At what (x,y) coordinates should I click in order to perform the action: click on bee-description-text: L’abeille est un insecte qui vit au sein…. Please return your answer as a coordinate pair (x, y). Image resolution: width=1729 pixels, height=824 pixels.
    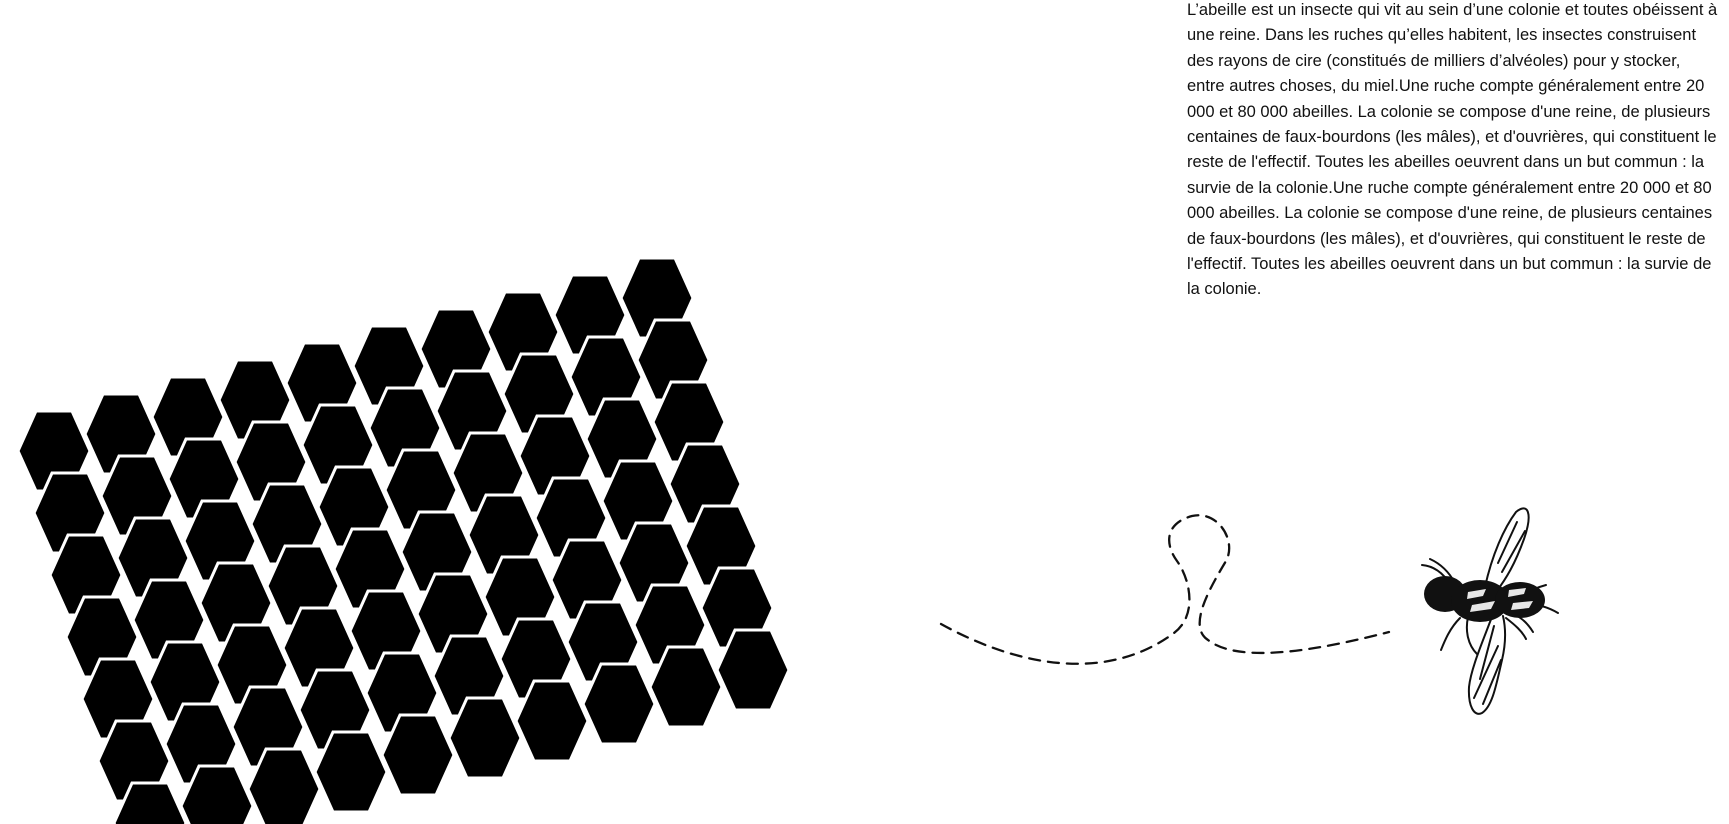
    Looking at the image, I should click on (1452, 150).